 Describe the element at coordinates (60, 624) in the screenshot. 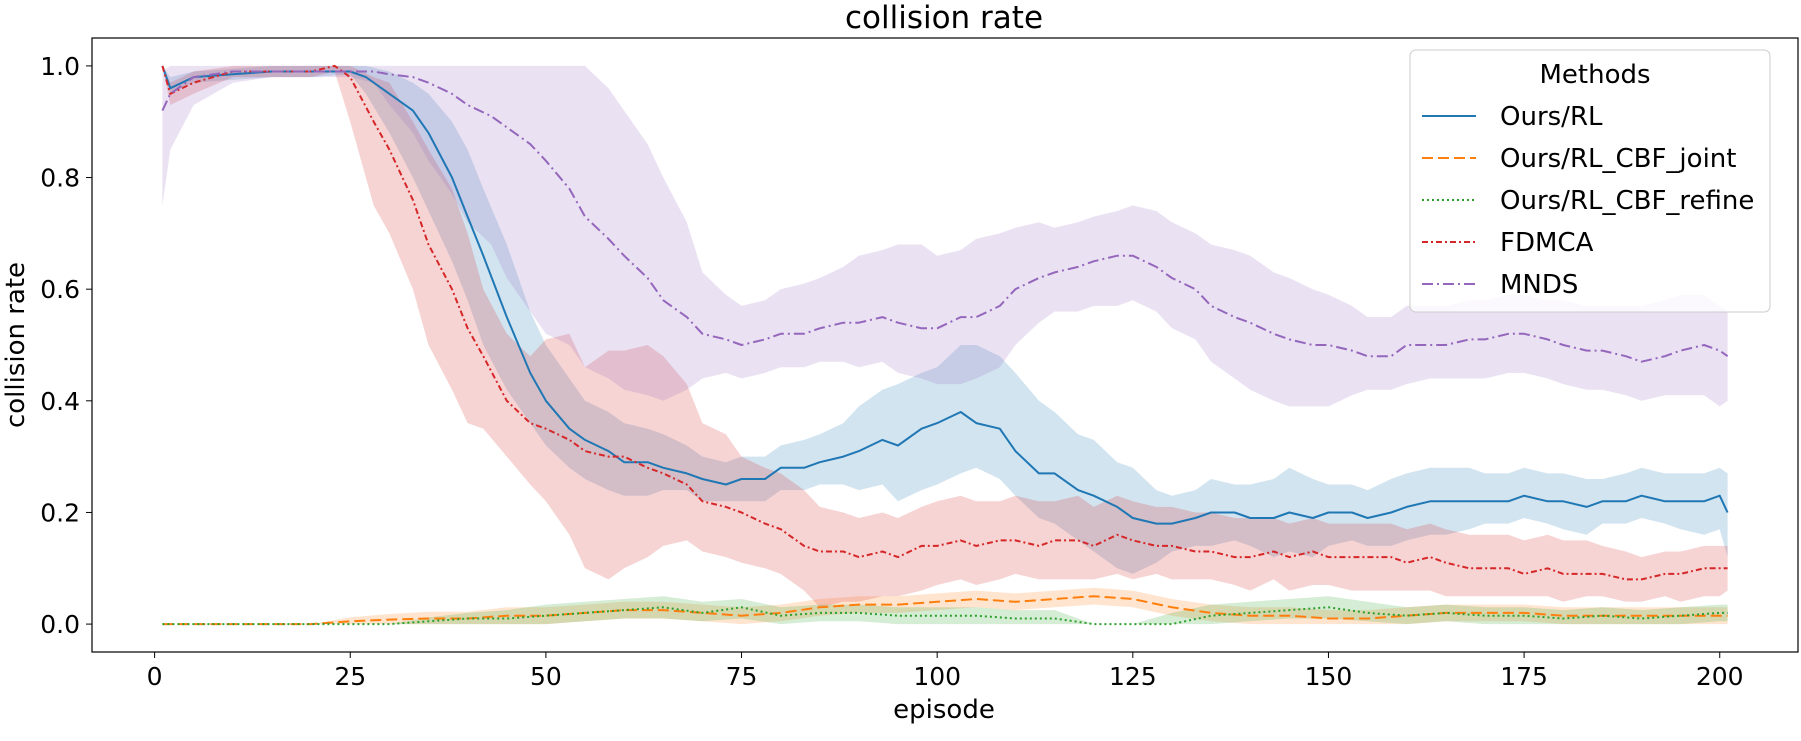

I see `y-tick-label: 0.0` at that location.